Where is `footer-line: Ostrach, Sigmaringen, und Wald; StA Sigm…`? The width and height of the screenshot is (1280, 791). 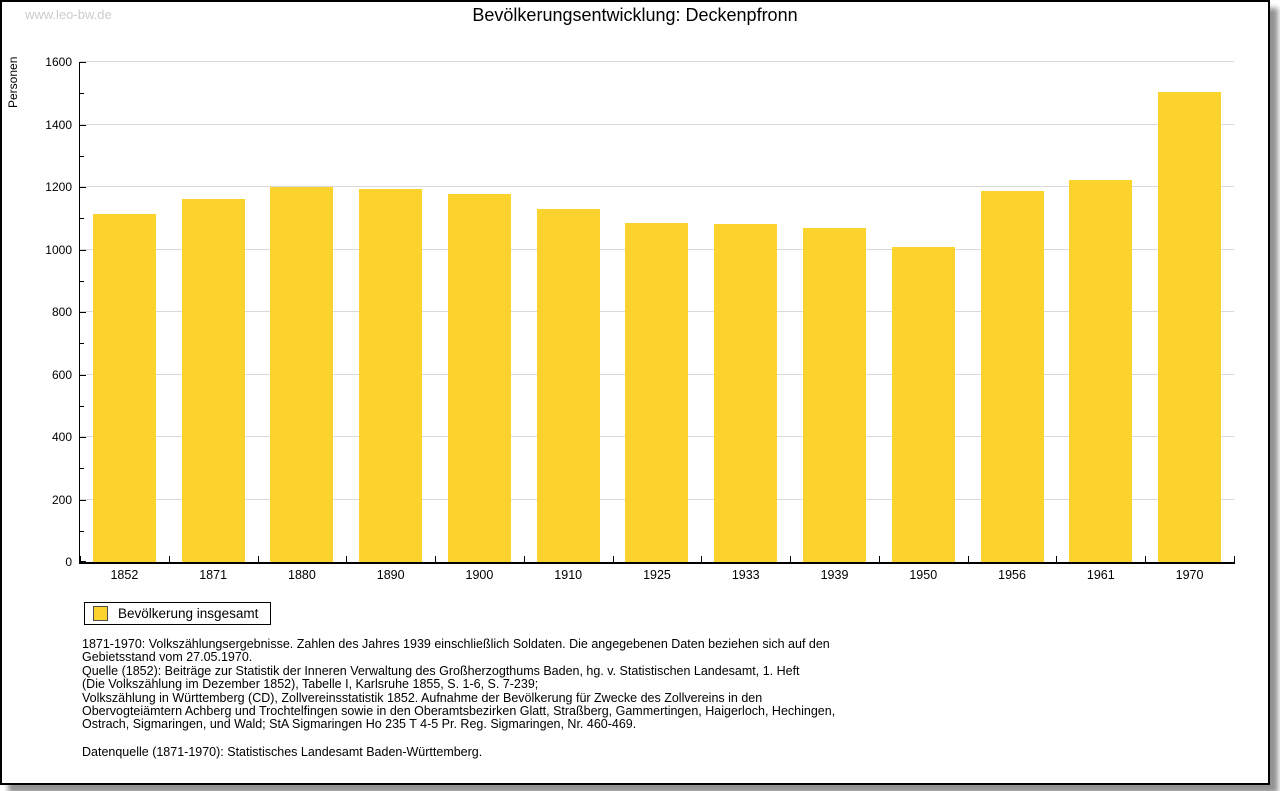 footer-line: Ostrach, Sigmaringen, und Wald; StA Sigm… is located at coordinates (359, 724).